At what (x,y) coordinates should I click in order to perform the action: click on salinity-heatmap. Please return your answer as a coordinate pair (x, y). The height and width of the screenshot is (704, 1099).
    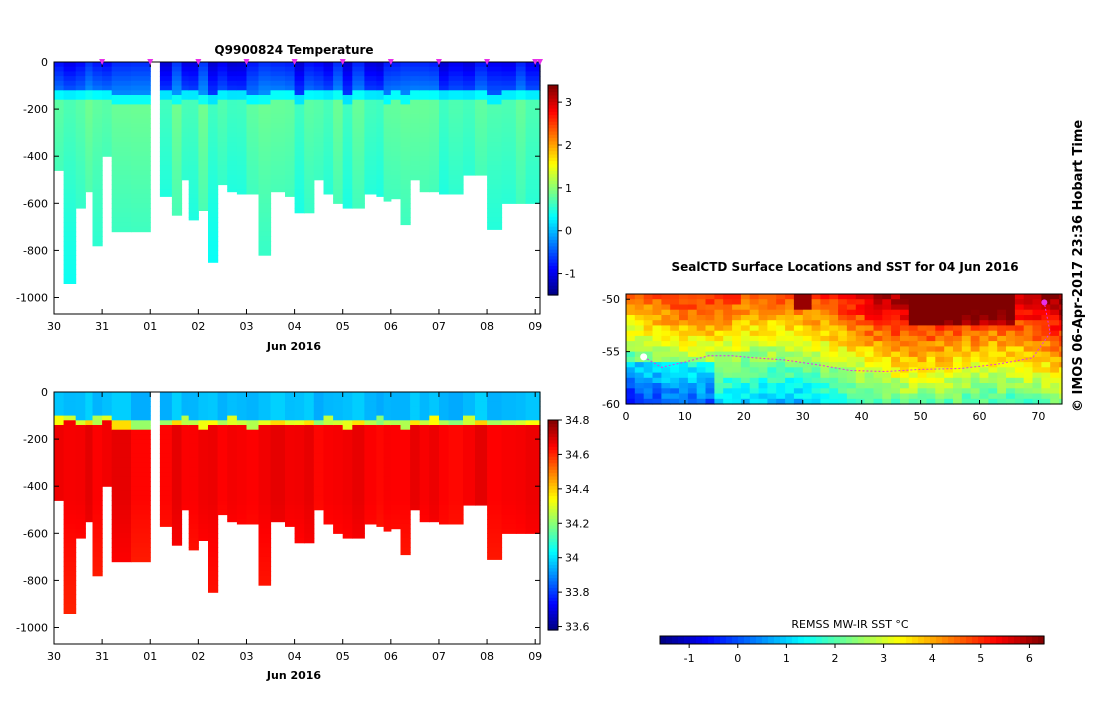
    Looking at the image, I should click on (297, 503).